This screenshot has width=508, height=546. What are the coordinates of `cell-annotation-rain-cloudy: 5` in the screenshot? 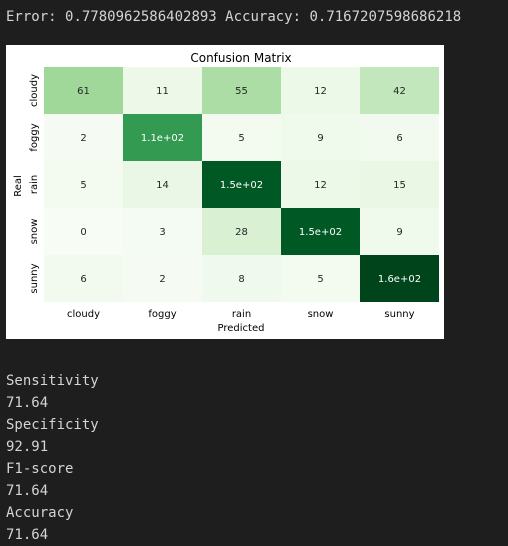 It's located at (83, 185).